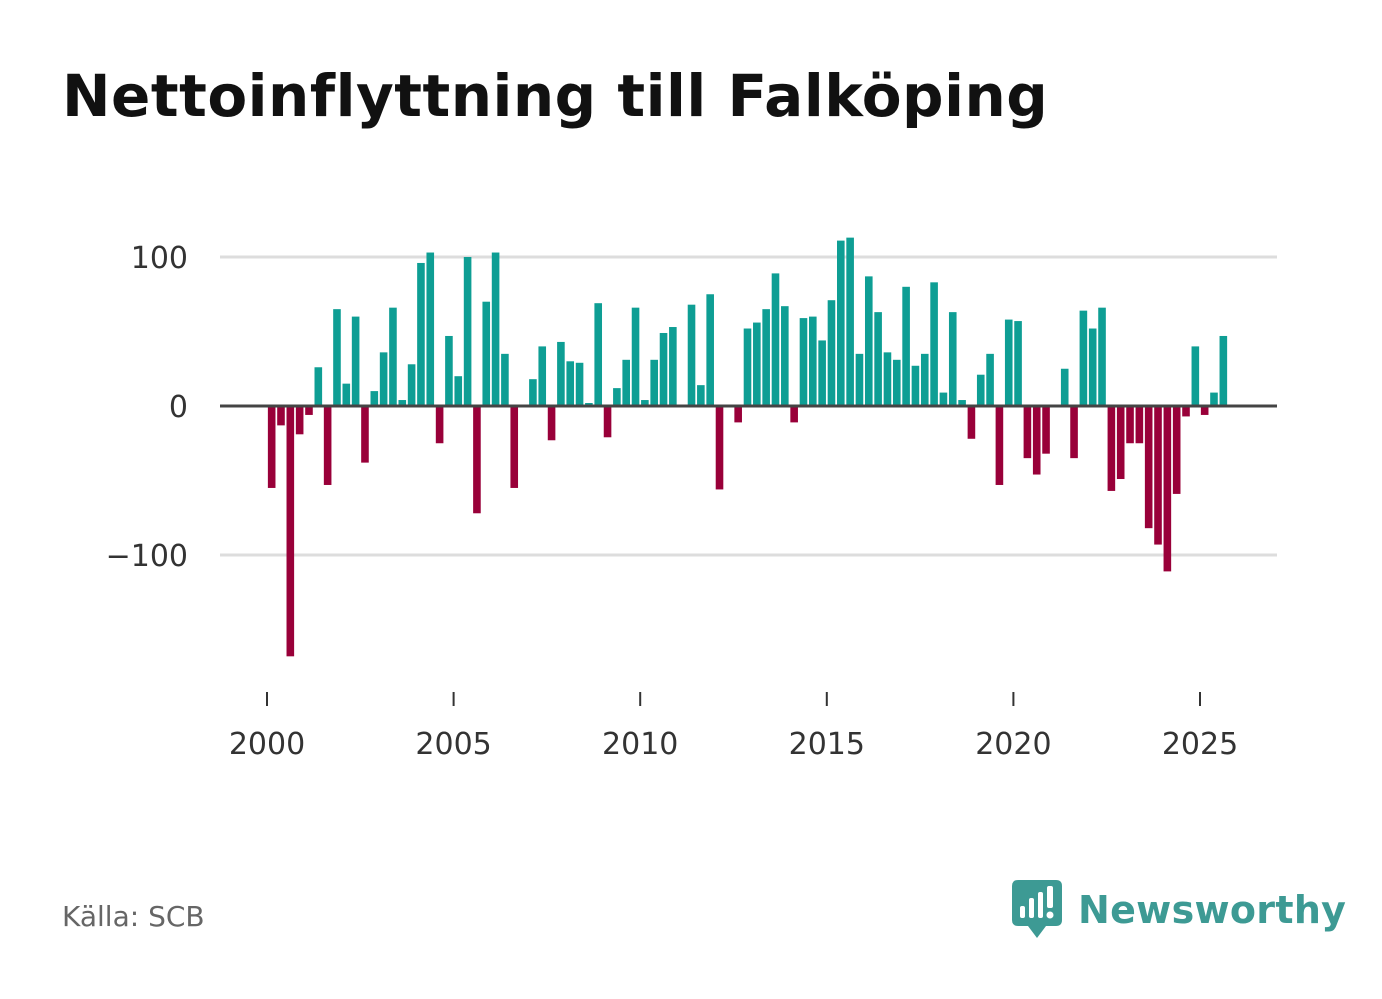 This screenshot has height=999, width=1382. Describe the element at coordinates (733, 727) in the screenshot. I see `x-axis: 2000 2005 2010 2015 2020 2025` at that location.